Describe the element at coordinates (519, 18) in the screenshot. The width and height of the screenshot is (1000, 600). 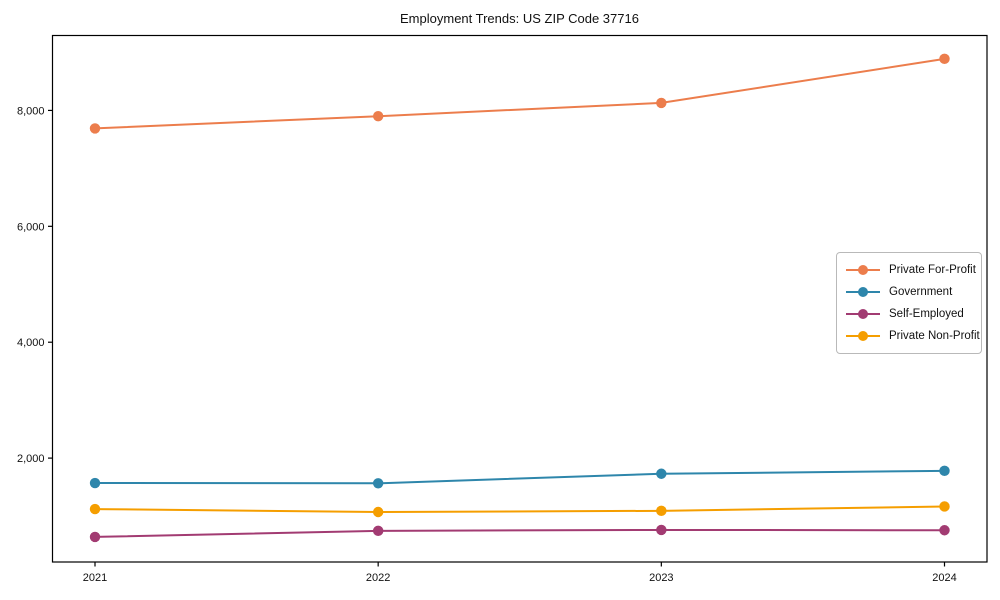
I see `chart-title: Employment Trends: US ZIP Code 37716` at that location.